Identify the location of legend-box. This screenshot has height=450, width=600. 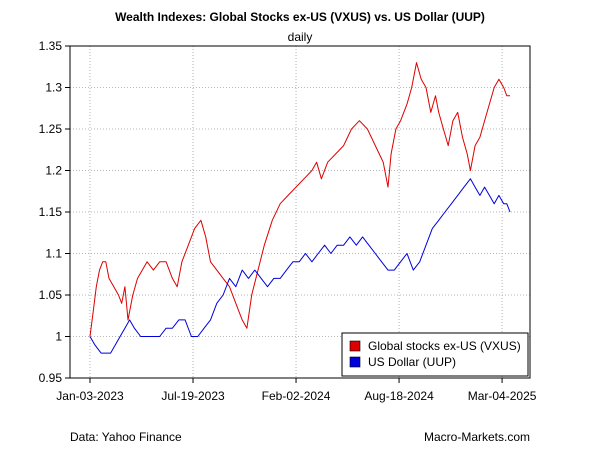
(435, 354).